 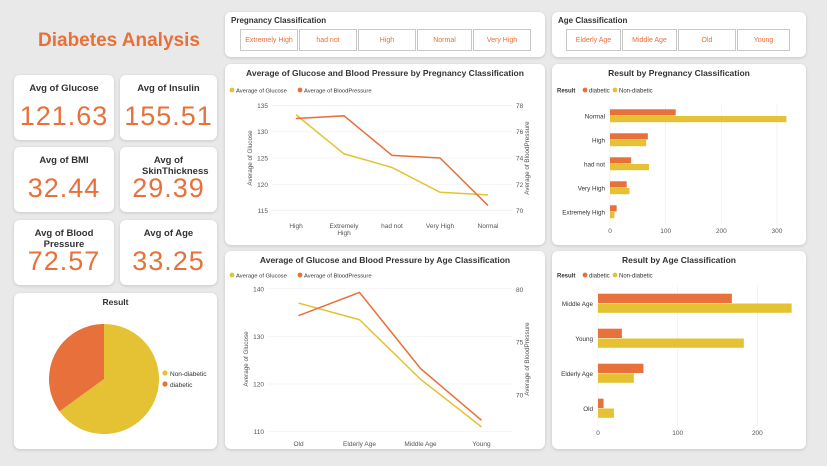 What do you see at coordinates (707, 40) in the screenshot?
I see `slicer-chip: Old` at bounding box center [707, 40].